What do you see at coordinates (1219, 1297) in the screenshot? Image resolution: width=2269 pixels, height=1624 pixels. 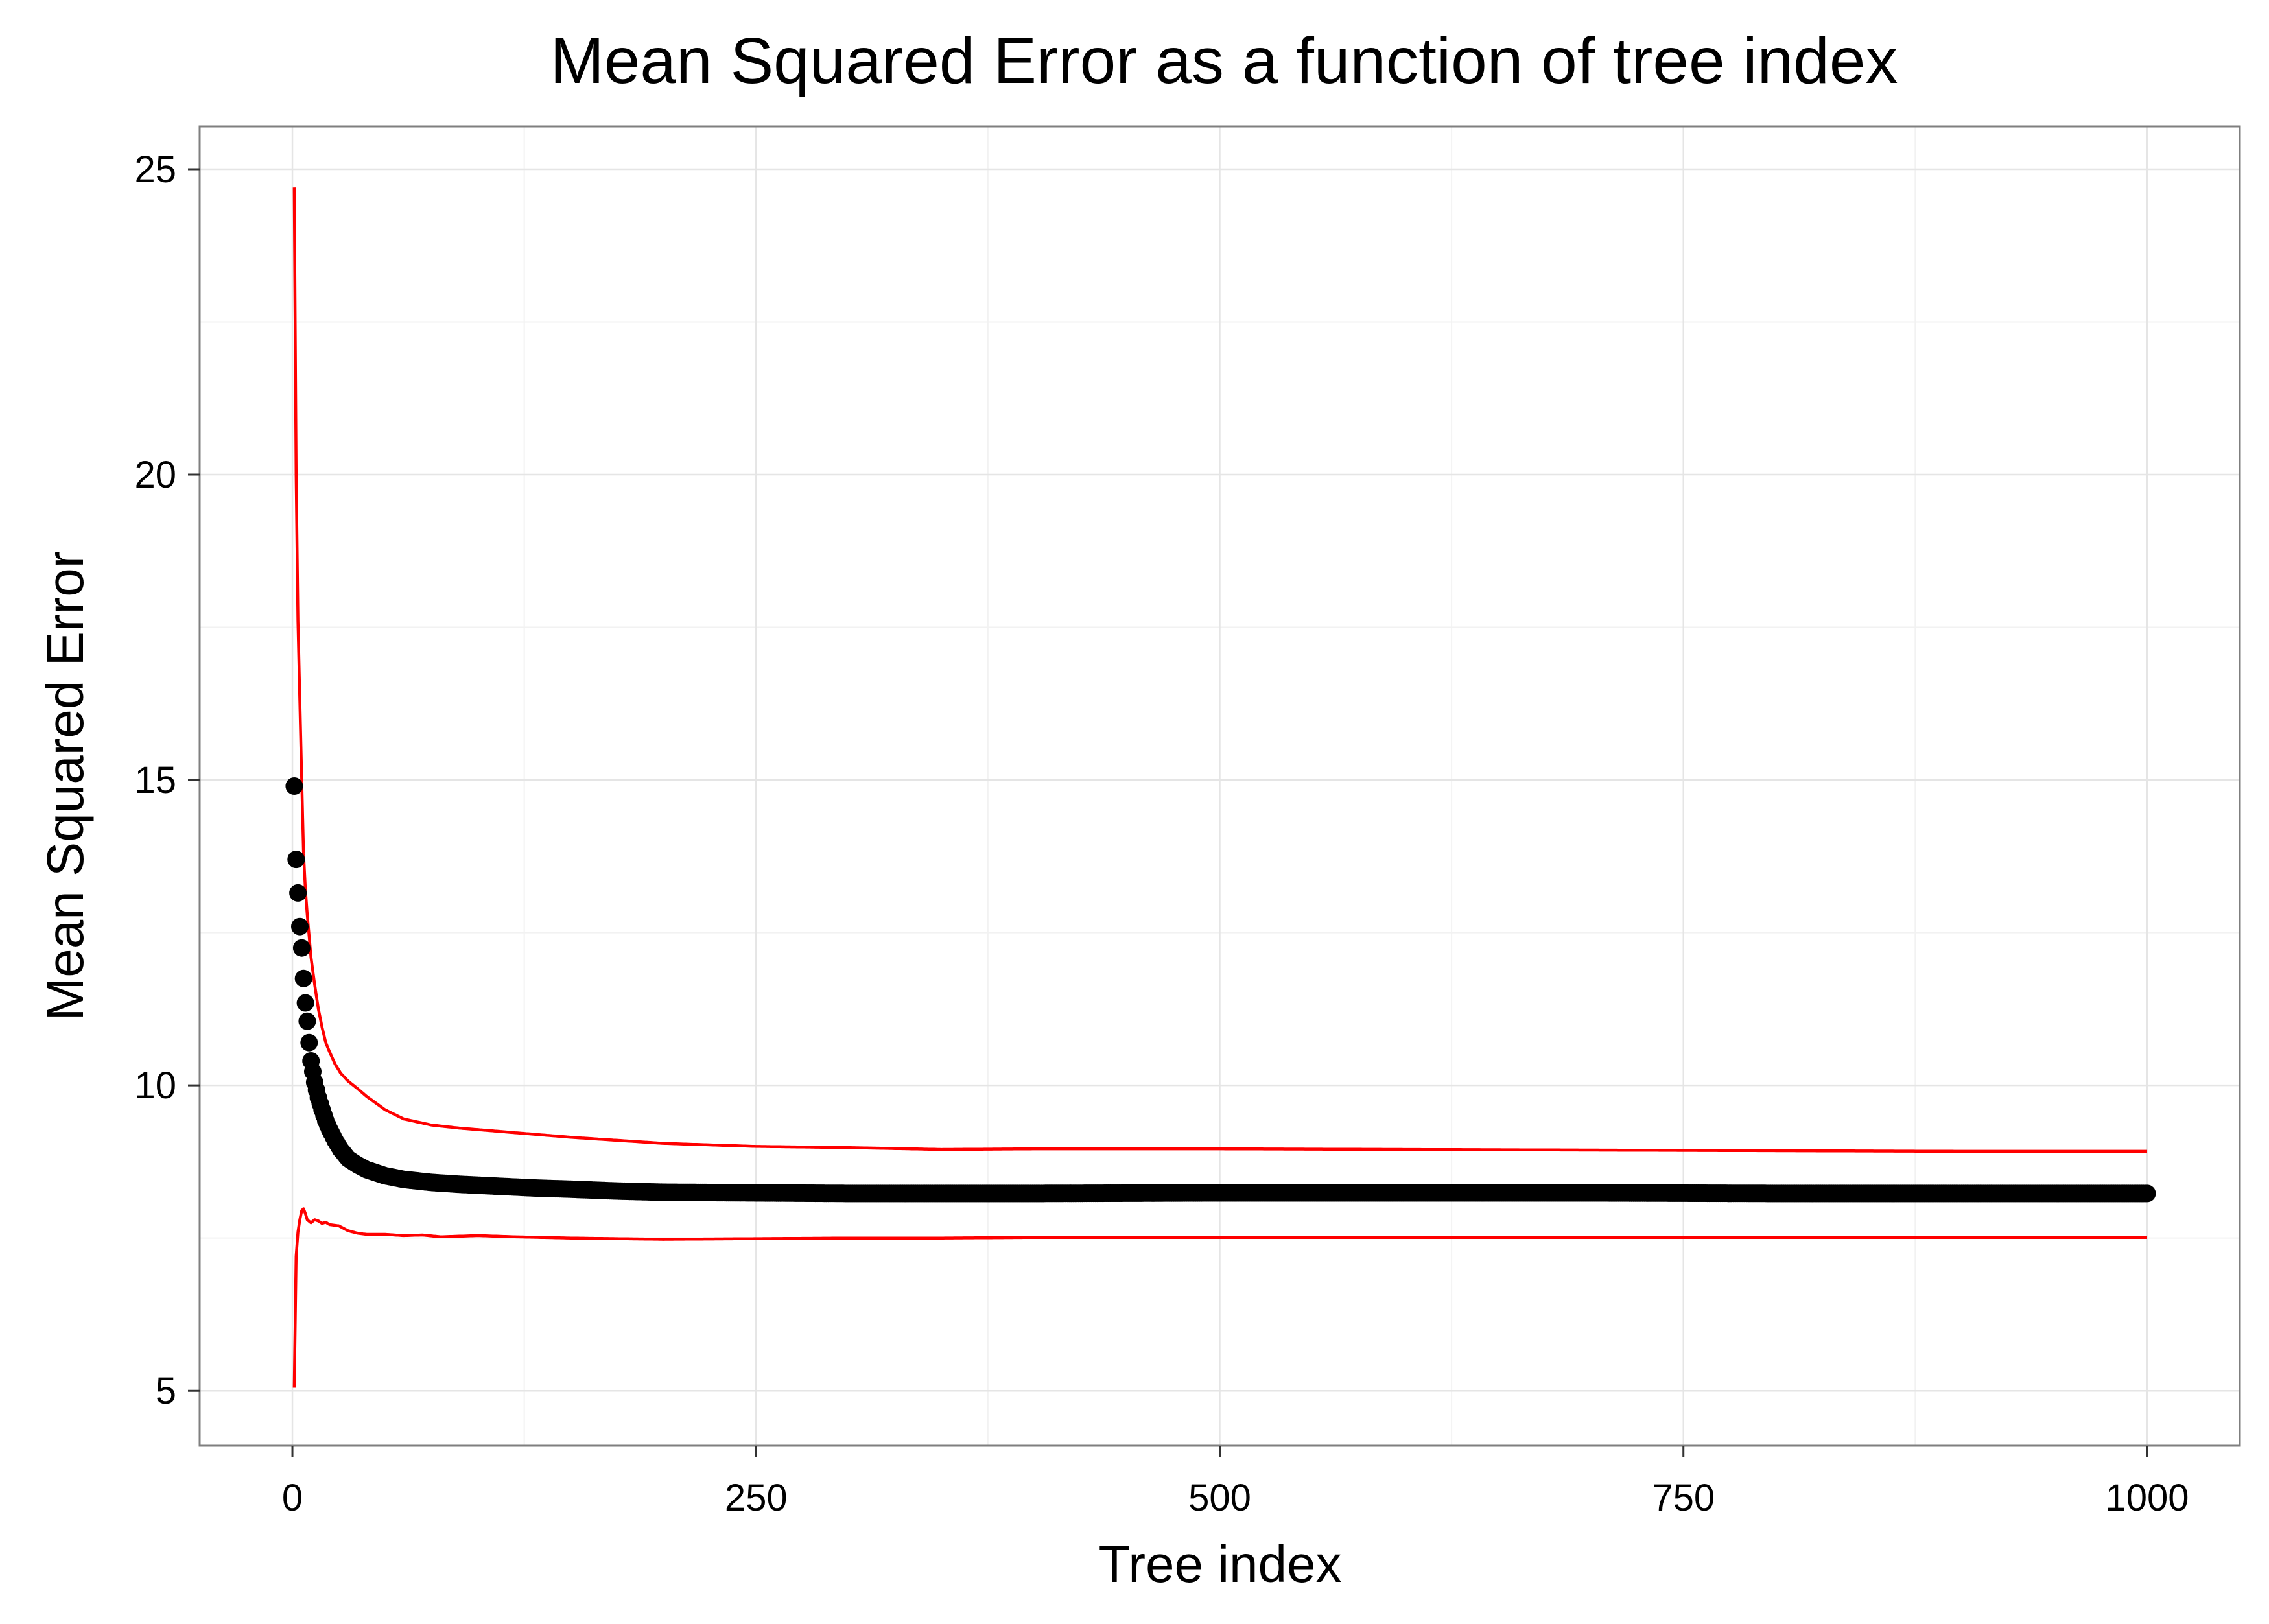 I see `lower-band-line` at bounding box center [1219, 1297].